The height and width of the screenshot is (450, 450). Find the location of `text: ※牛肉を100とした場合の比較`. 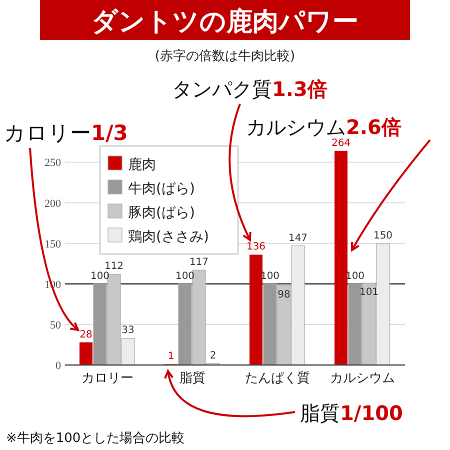

text: ※牛肉を100とした場合の比較 is located at coordinates (95, 438).